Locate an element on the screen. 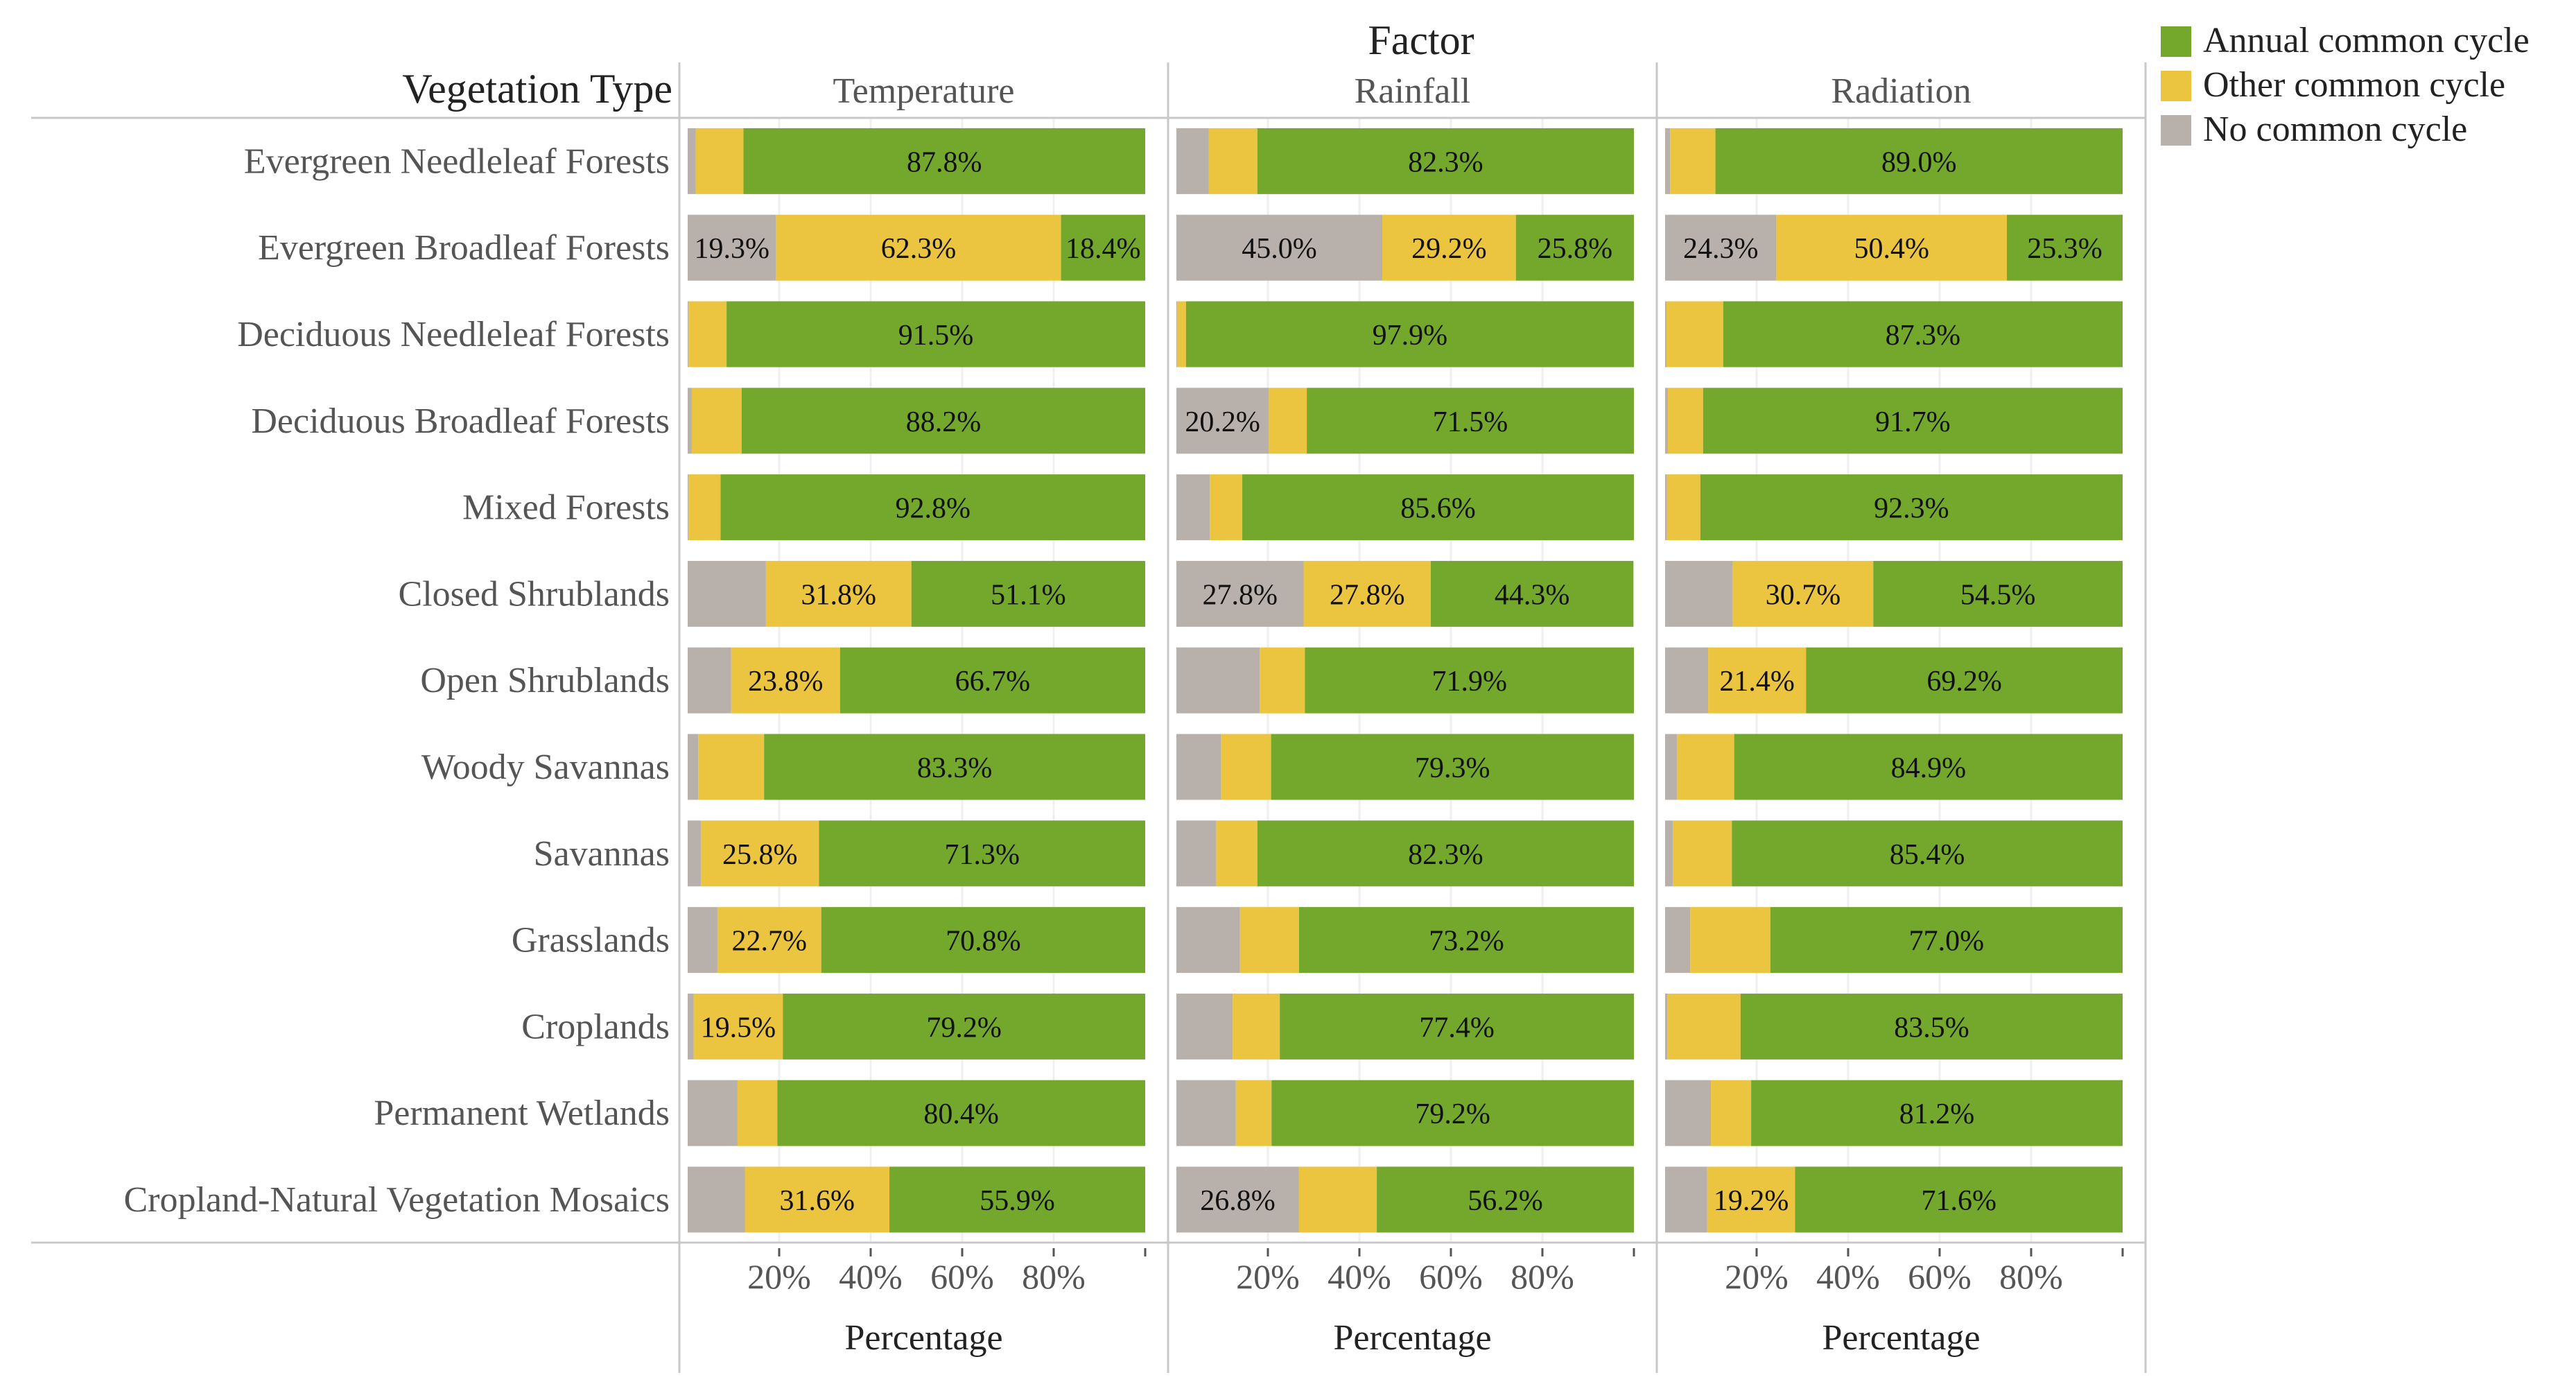 The width and height of the screenshot is (2576, 1400). bar-rainfall-no-common-cycle-evergreen-needleleaf-forests is located at coordinates (1192, 161).